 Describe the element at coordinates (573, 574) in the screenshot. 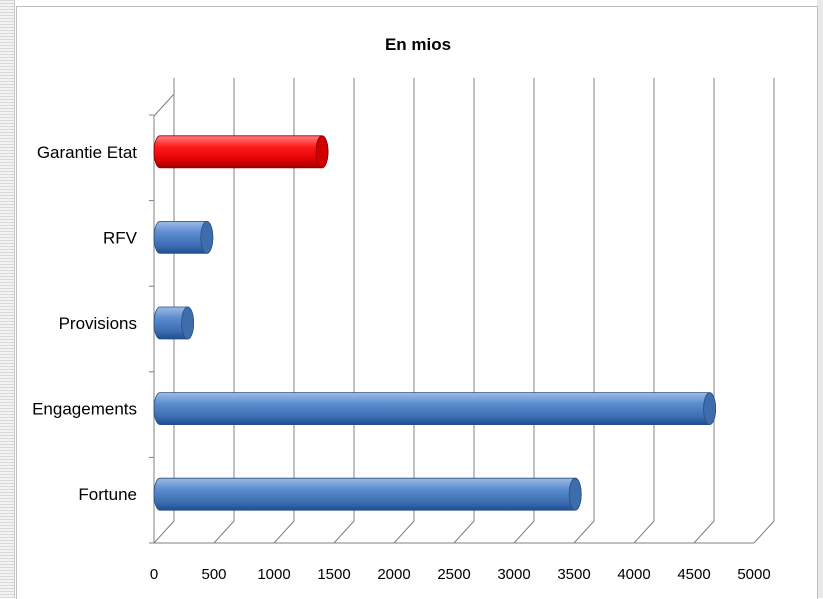

I see `x-tick-label: 3500` at that location.